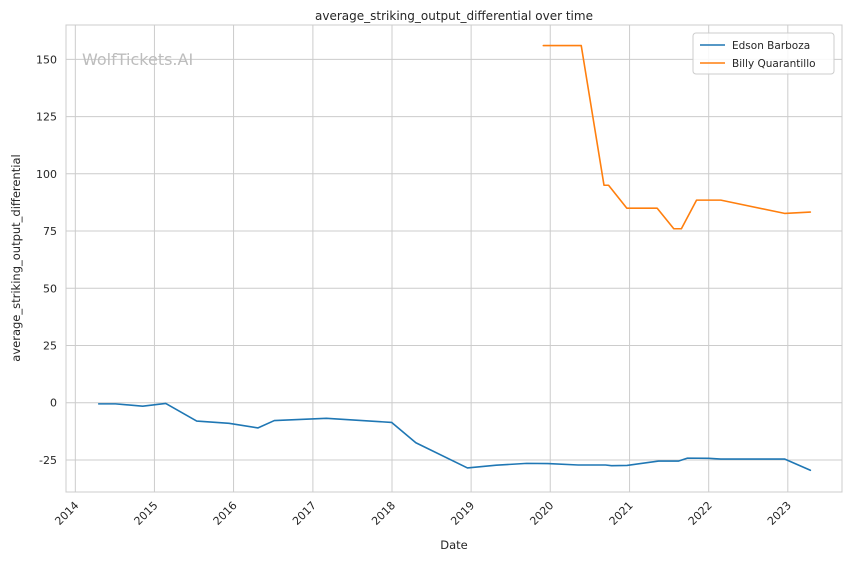  Describe the element at coordinates (774, 64) in the screenshot. I see `legend-label-billy-quarantillo: Billy Quarantillo` at that location.